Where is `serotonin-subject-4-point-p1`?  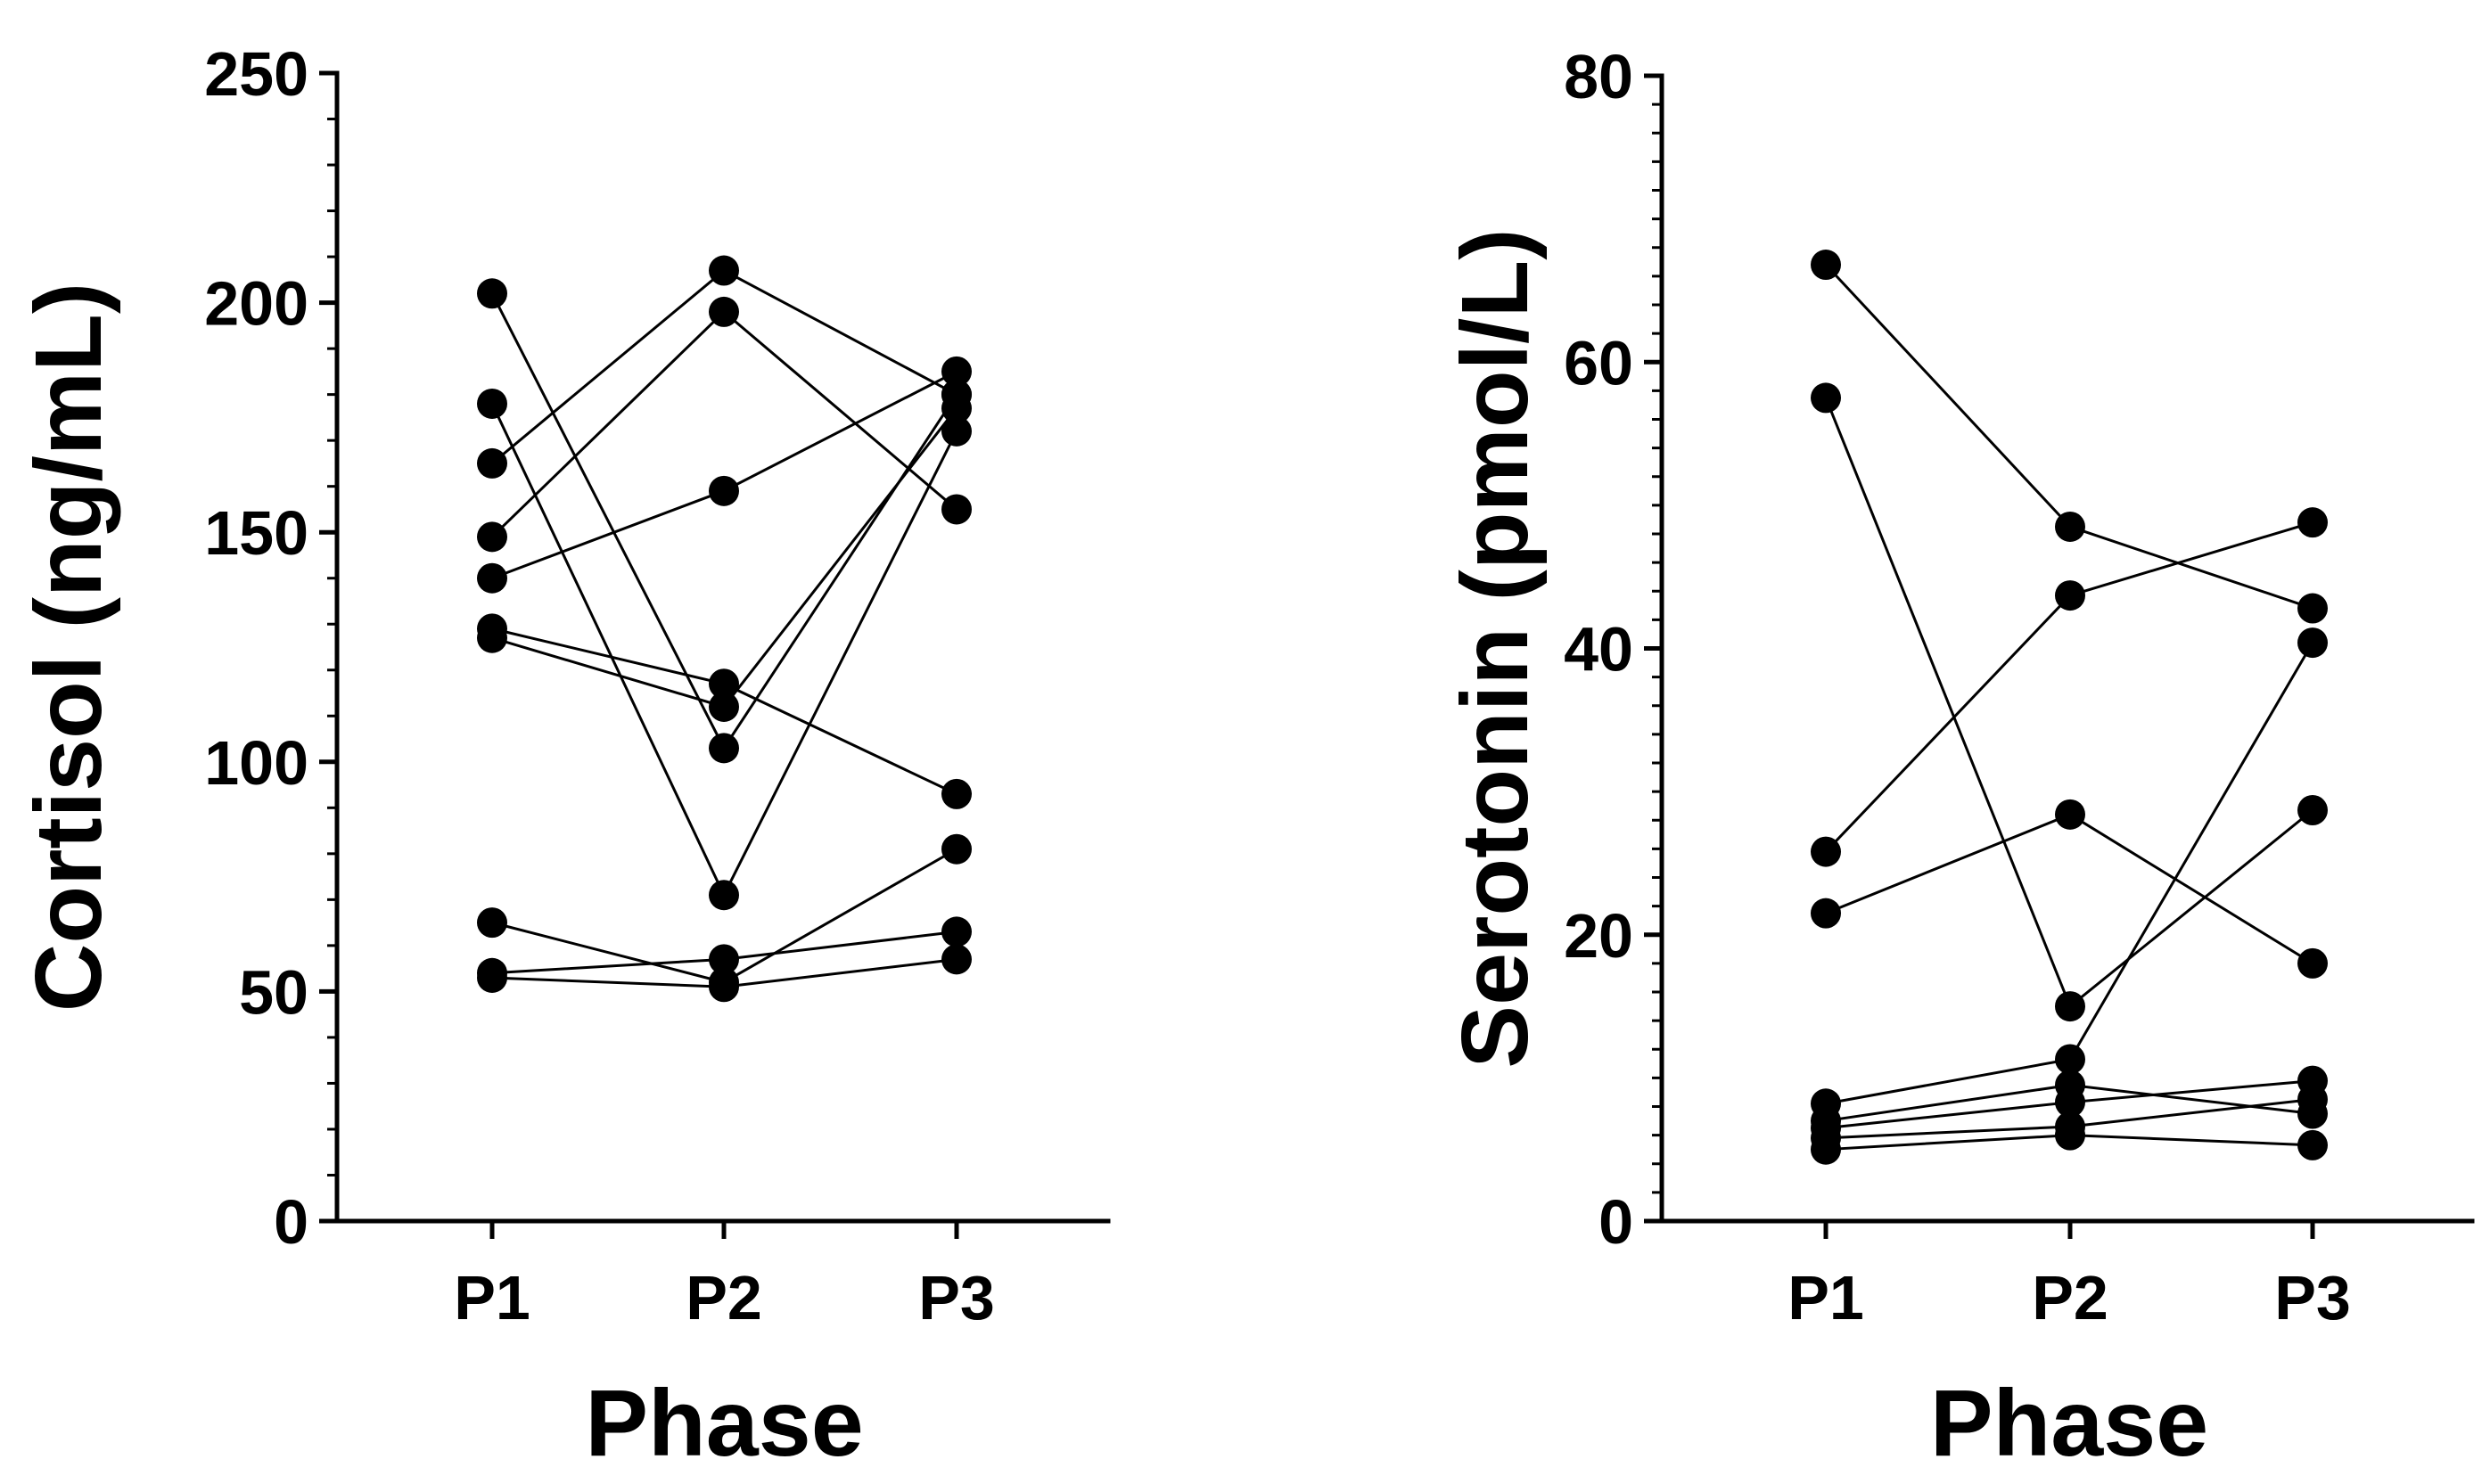
serotonin-subject-4-point-p1 is located at coordinates (1826, 913).